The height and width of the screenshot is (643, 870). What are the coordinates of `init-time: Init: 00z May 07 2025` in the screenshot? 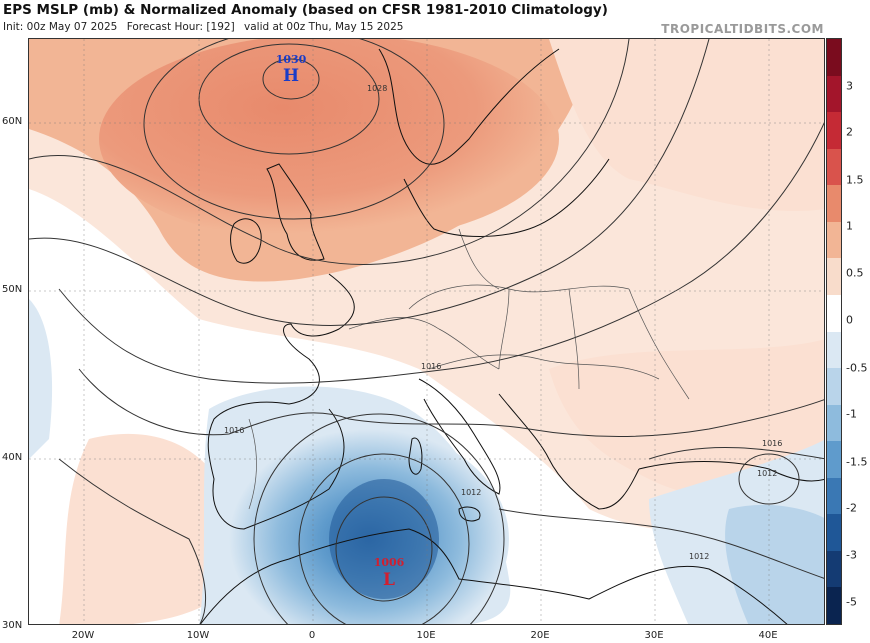 It's located at (60, 27).